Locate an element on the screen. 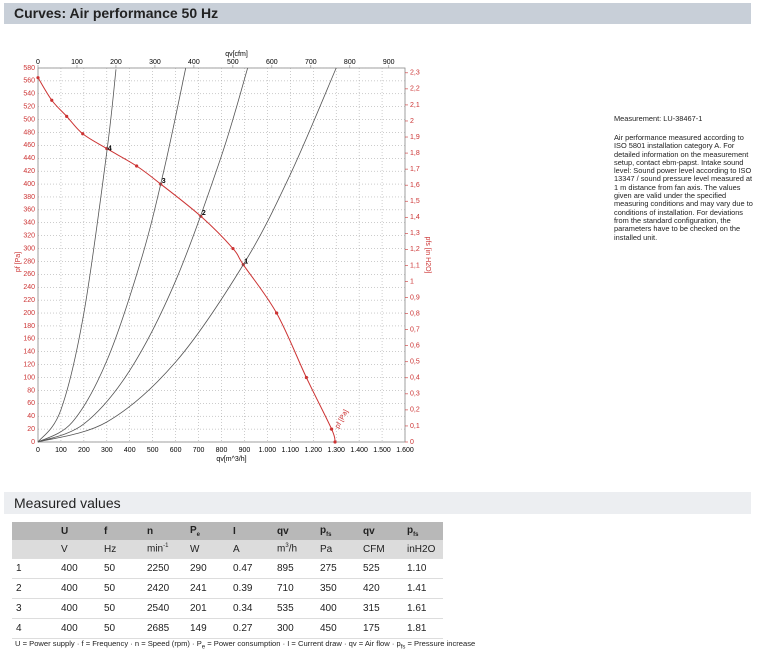 Image resolution: width=761 pixels, height=655 pixels. y2-tick-label: 1,3 is located at coordinates (415, 233).